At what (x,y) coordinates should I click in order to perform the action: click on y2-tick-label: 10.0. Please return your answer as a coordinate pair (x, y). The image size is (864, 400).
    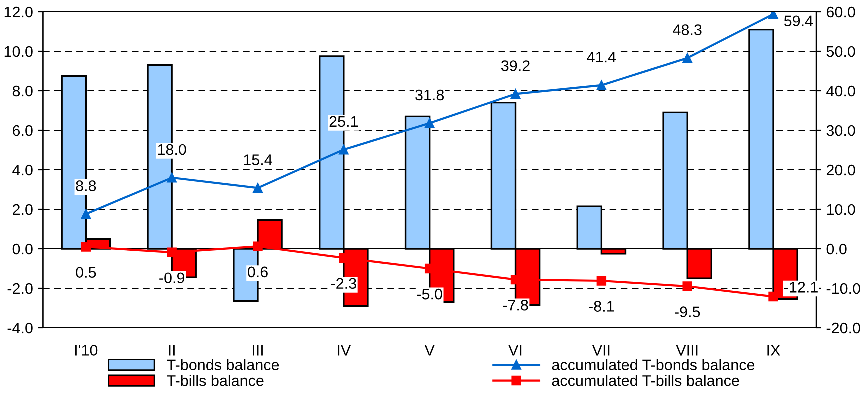
    Looking at the image, I should click on (841, 210).